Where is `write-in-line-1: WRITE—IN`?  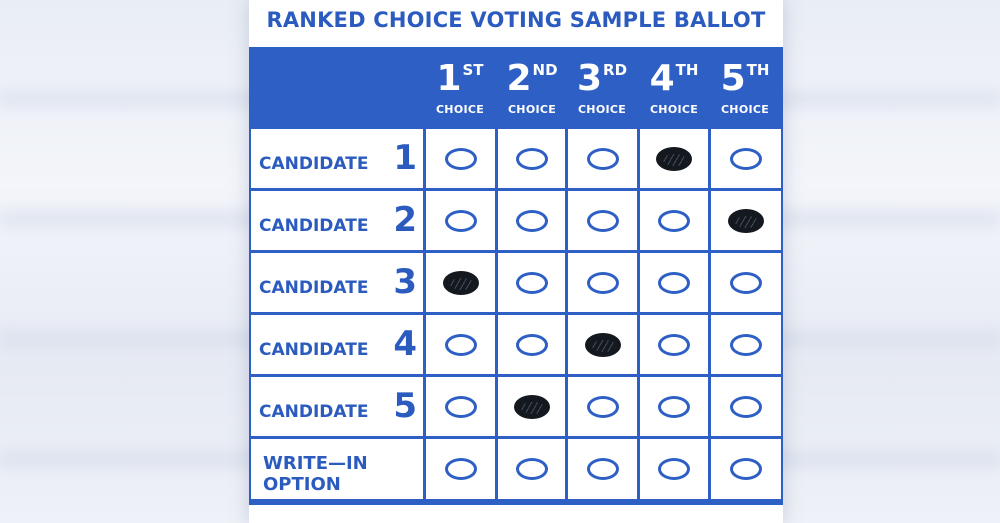
write-in-line-1: WRITE—IN is located at coordinates (315, 463).